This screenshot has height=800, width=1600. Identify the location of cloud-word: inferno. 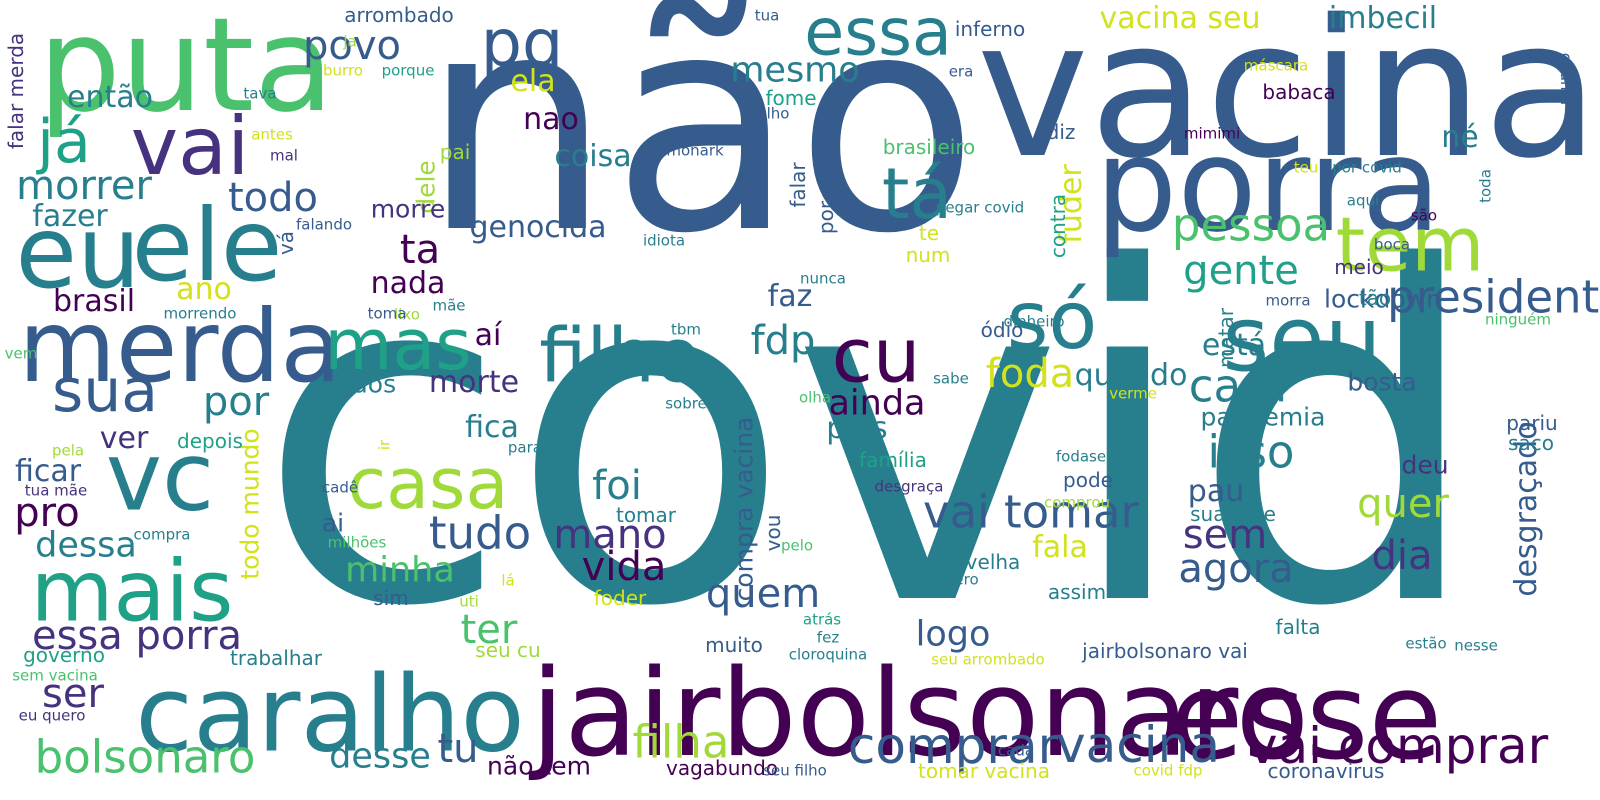
(990, 29).